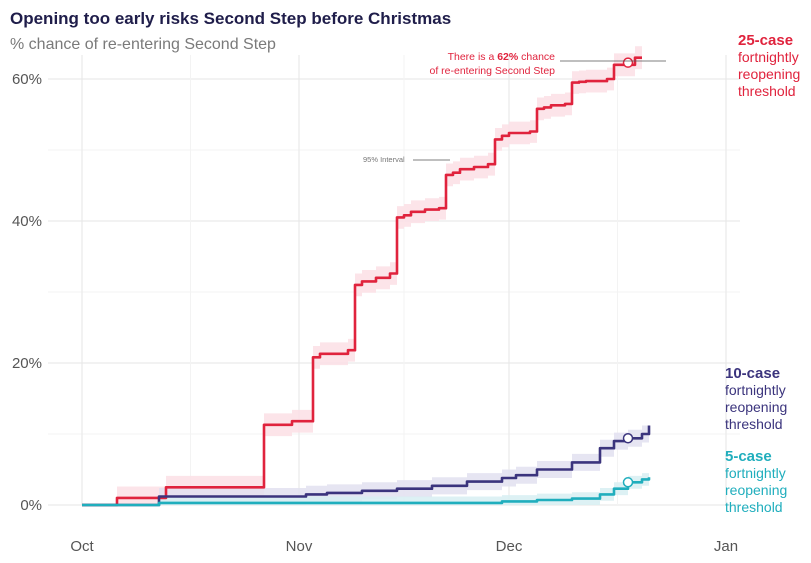  Describe the element at coordinates (509, 546) in the screenshot. I see `x-tick-label: Dec` at that location.